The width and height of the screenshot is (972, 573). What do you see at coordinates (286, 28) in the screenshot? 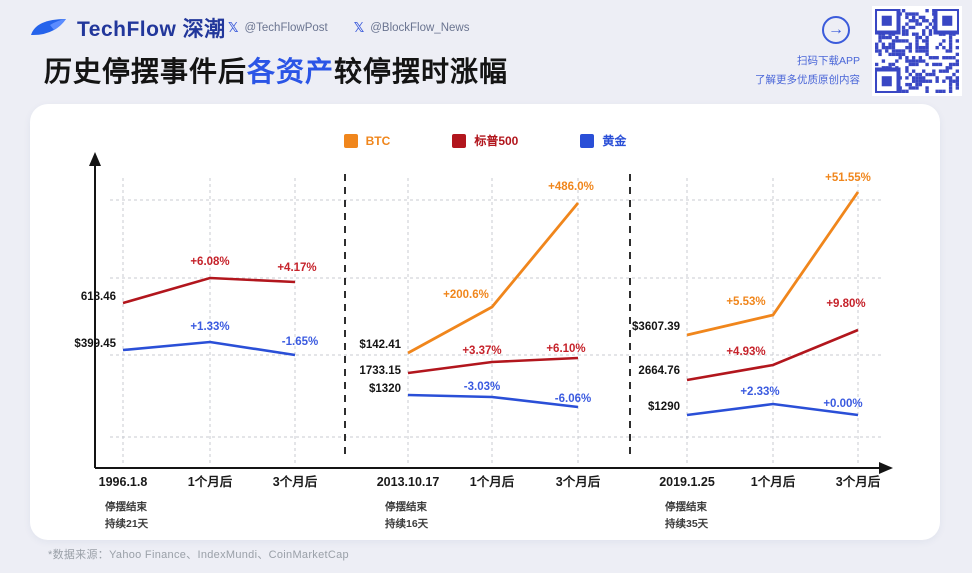
I see `handle-text: @TechFlowPost` at bounding box center [286, 28].